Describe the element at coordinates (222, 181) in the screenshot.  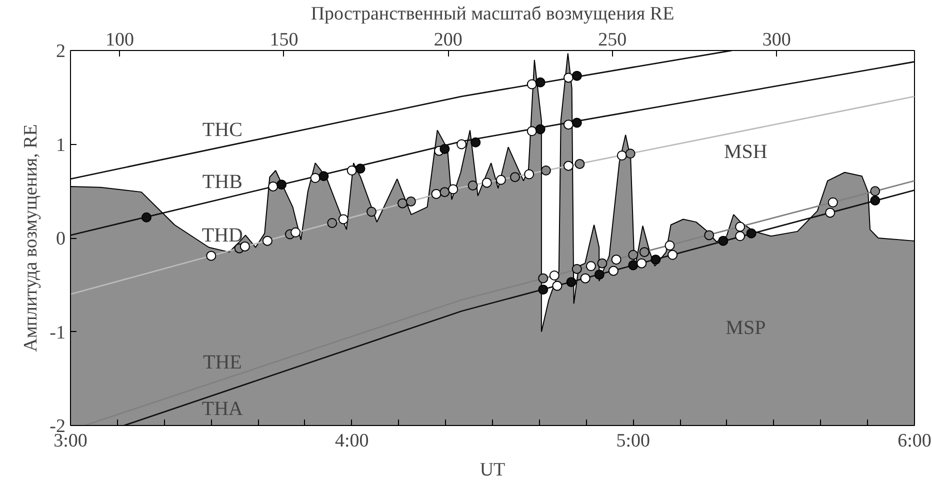
I see `series-label: THB` at that location.